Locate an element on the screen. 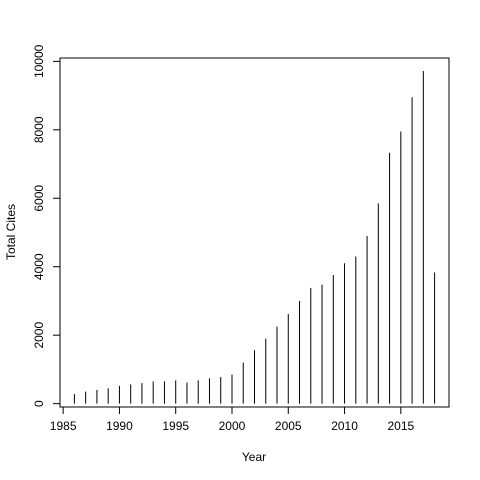  x-tick-label: 2005 is located at coordinates (288, 426).